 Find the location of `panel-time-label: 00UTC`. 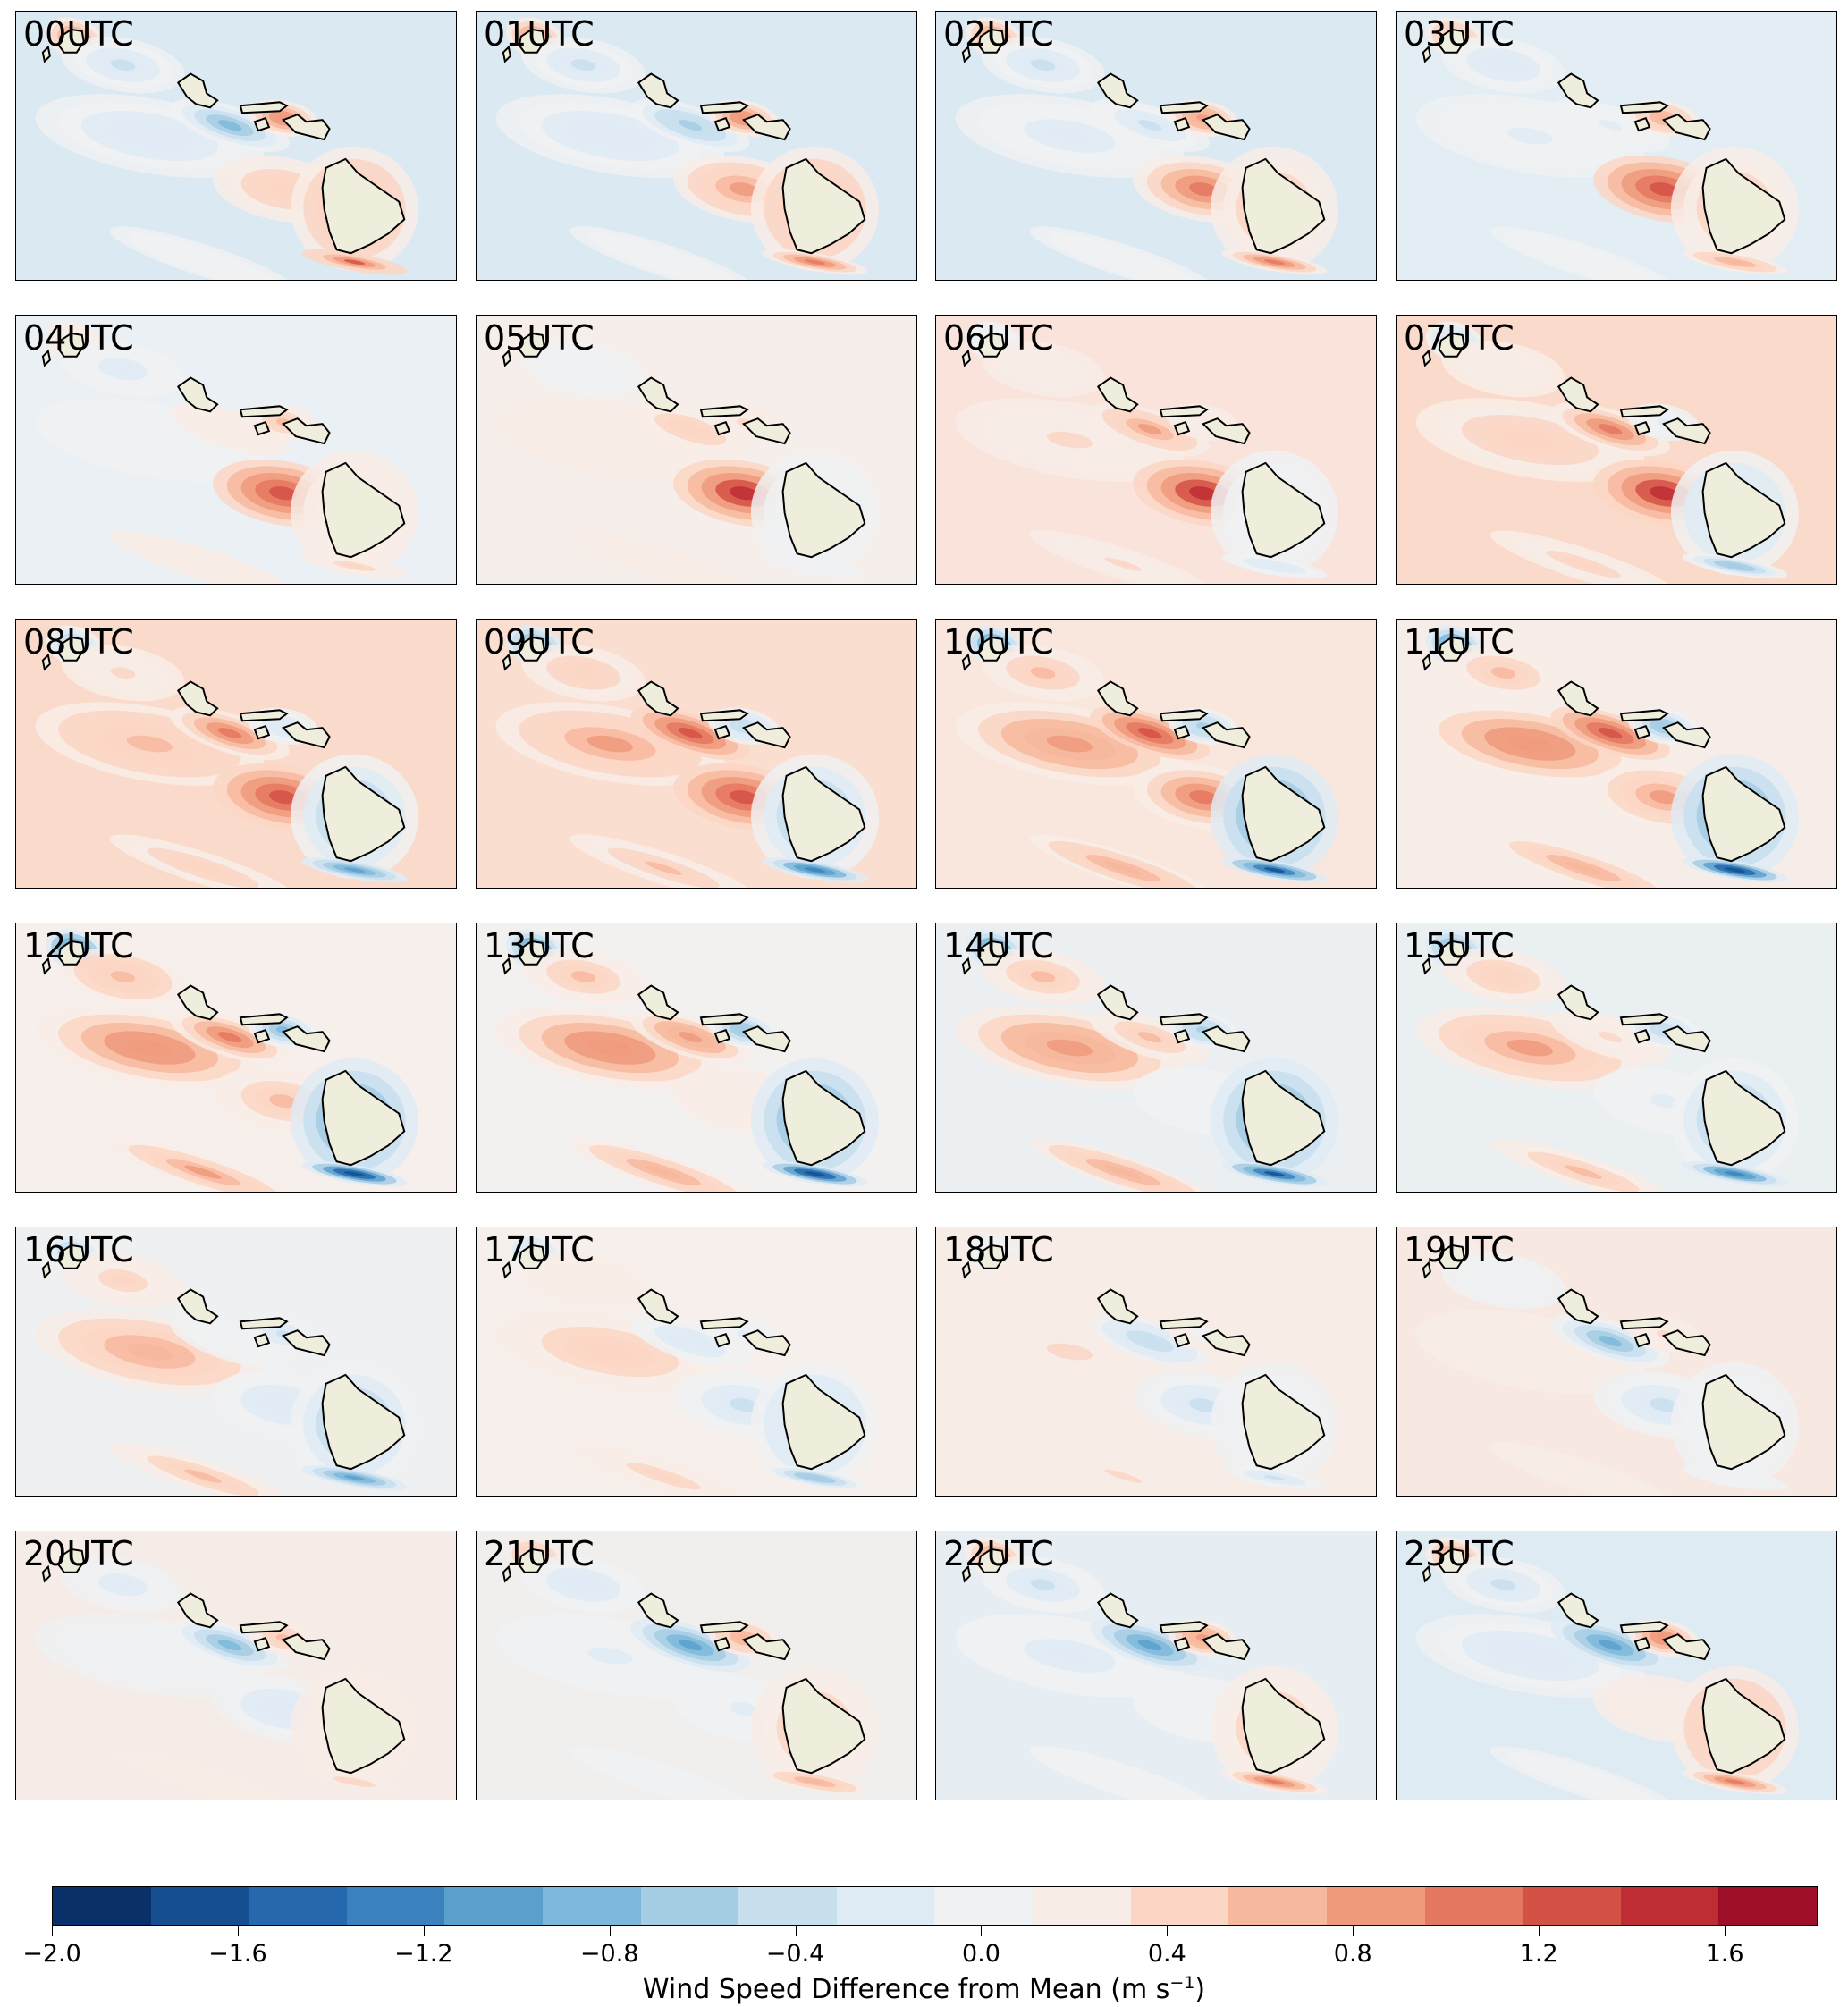

panel-time-label: 00UTC is located at coordinates (78, 34).